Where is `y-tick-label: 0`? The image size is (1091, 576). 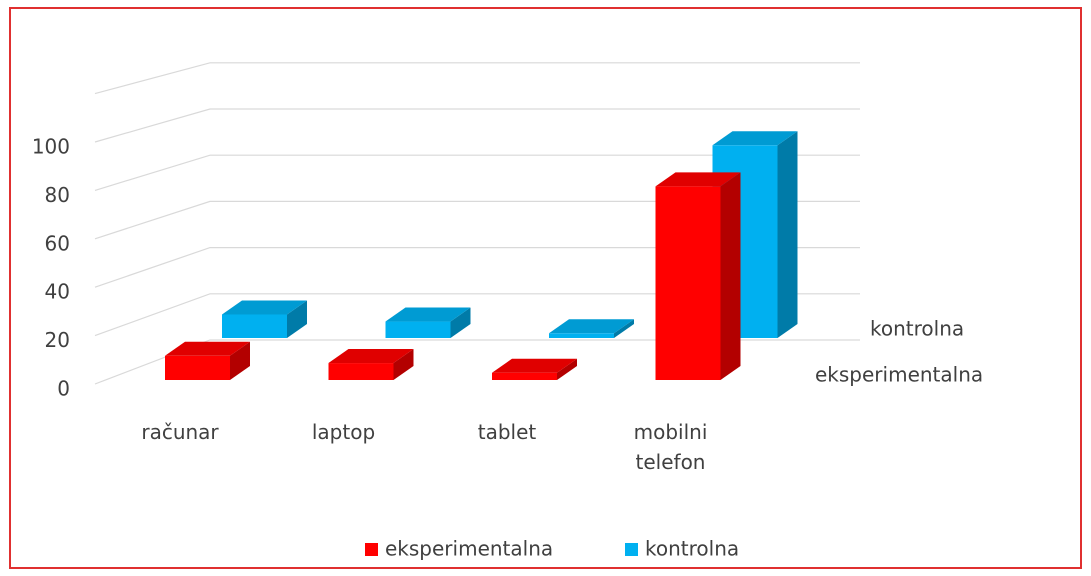 y-tick-label: 0 is located at coordinates (63, 389).